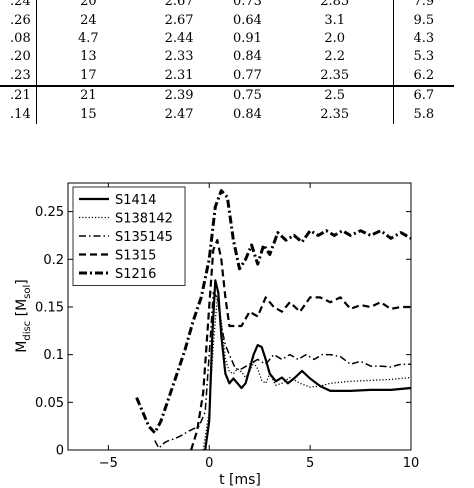  What do you see at coordinates (53, 355) in the screenshot?
I see `y-tick-label: 0.1` at bounding box center [53, 355].